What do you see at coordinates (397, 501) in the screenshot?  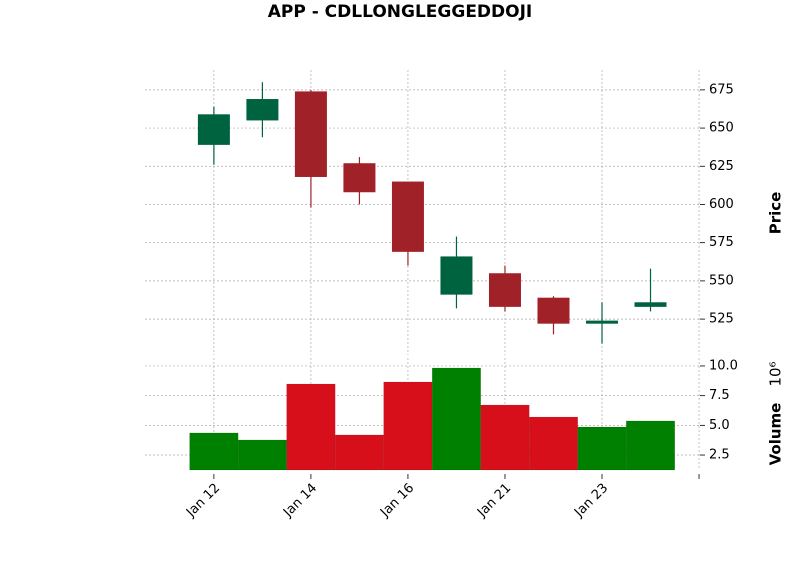 I see `x-tick-label: Jan 16` at bounding box center [397, 501].